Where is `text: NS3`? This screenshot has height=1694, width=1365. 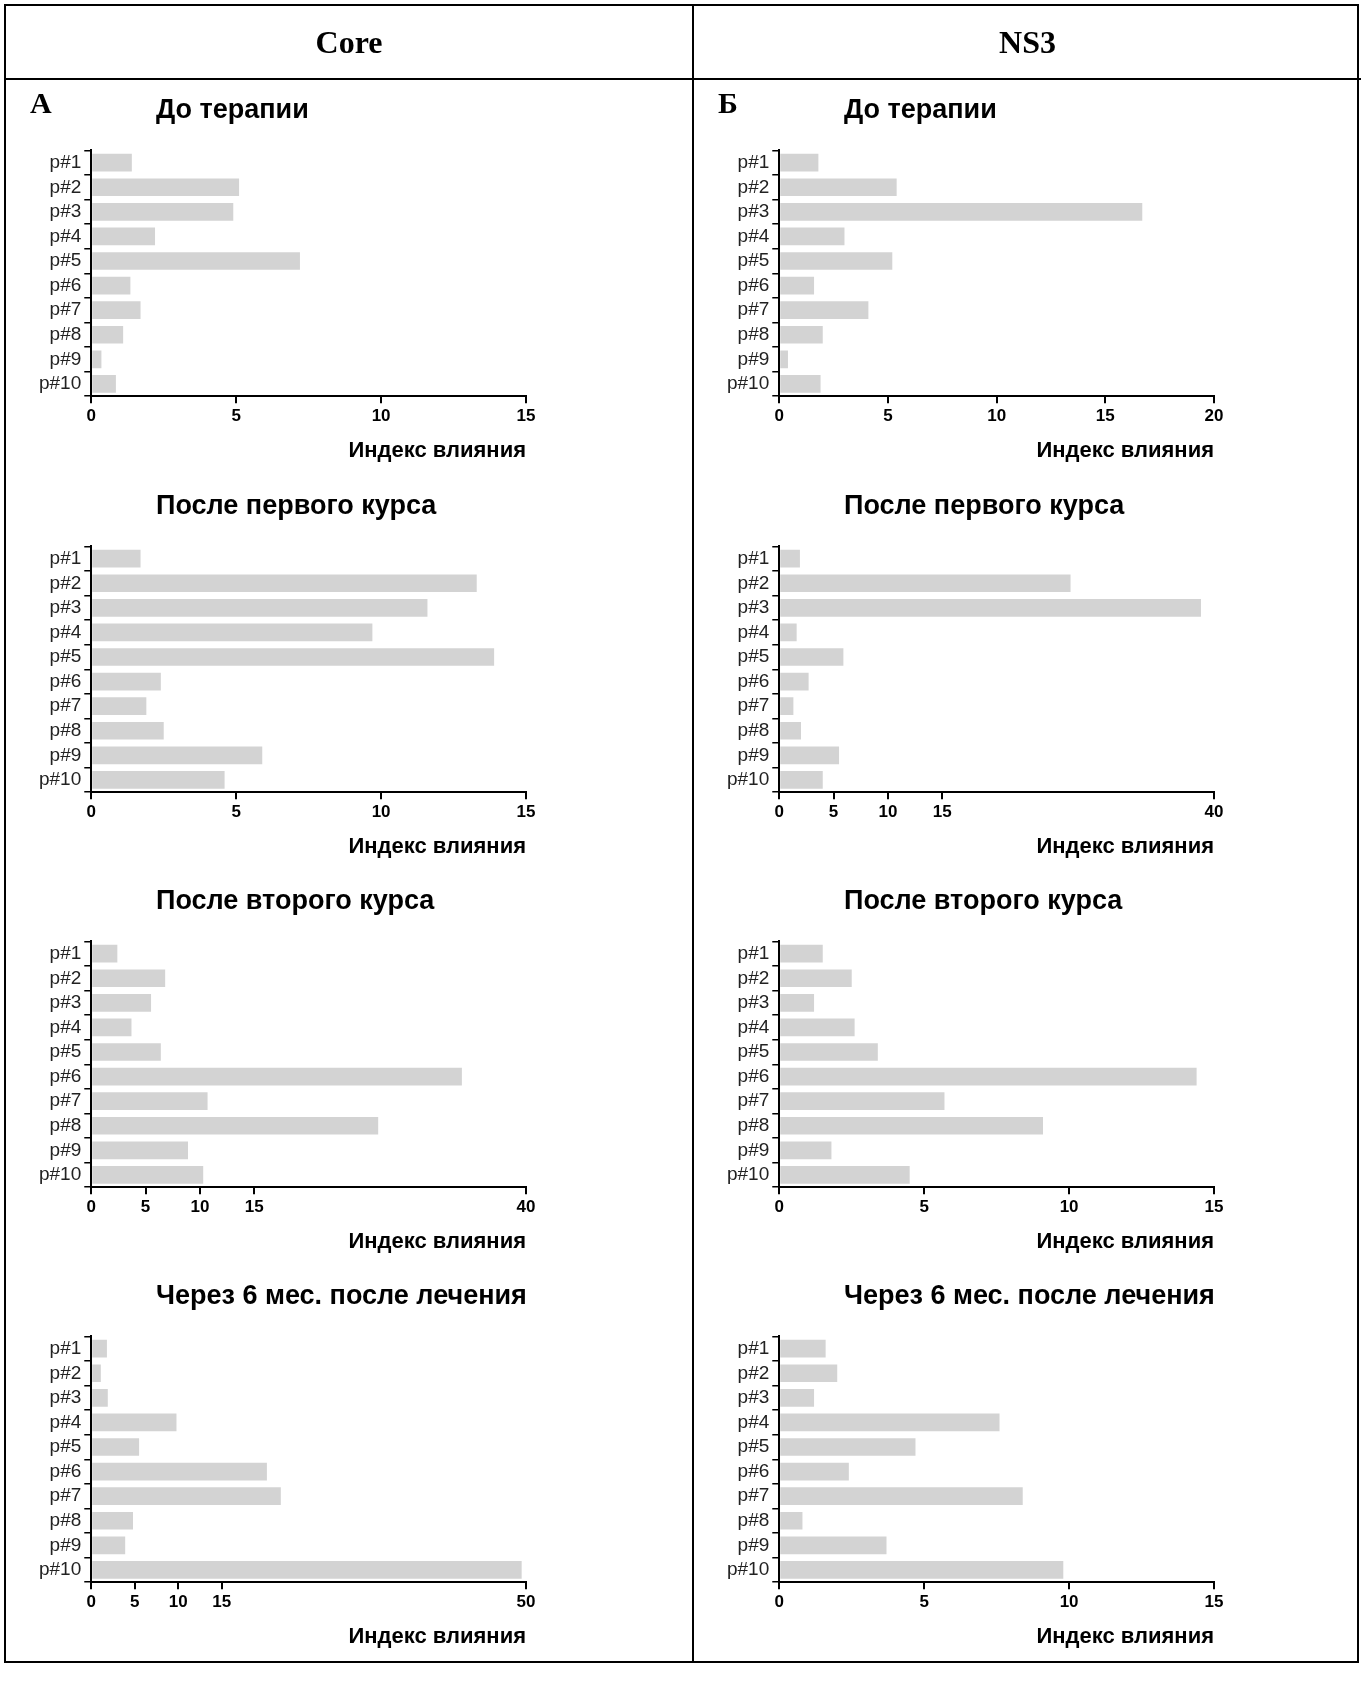 text: NS3 is located at coordinates (1027, 43).